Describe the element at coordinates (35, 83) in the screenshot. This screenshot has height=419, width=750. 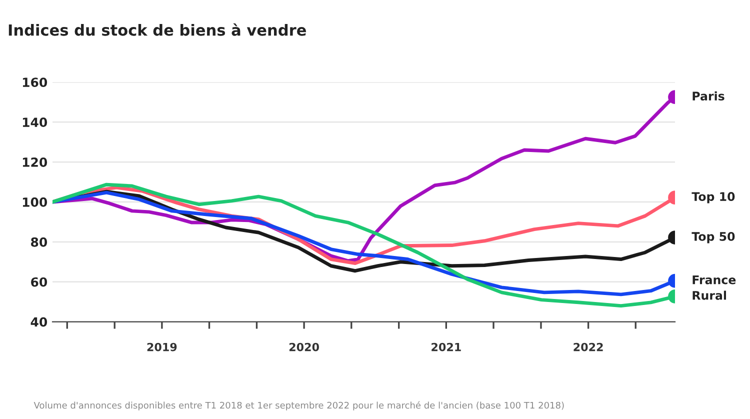
I see `y-tick-label: 160` at that location.